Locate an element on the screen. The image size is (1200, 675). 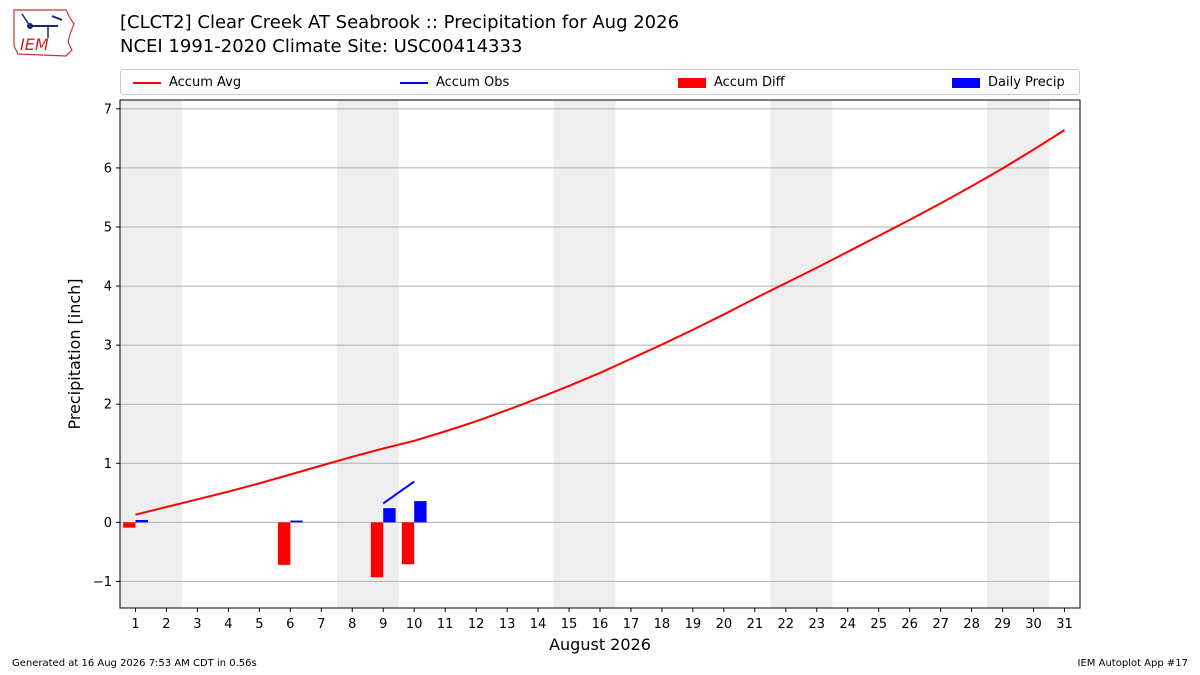
x-tick-label-9: 10 is located at coordinates (414, 624).